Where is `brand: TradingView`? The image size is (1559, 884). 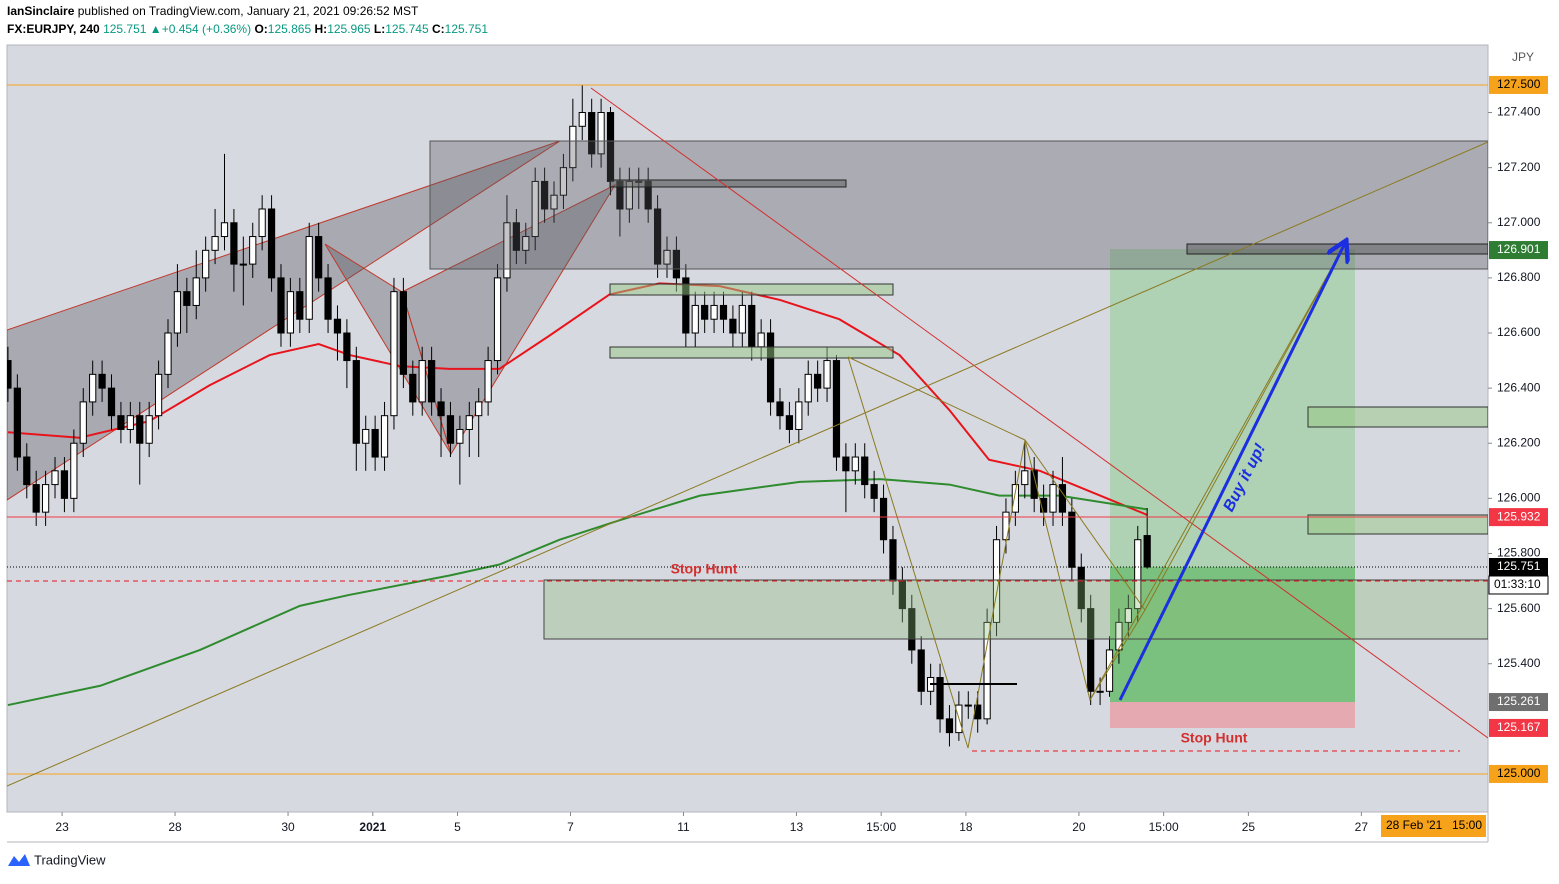 brand: TradingView is located at coordinates (70, 859).